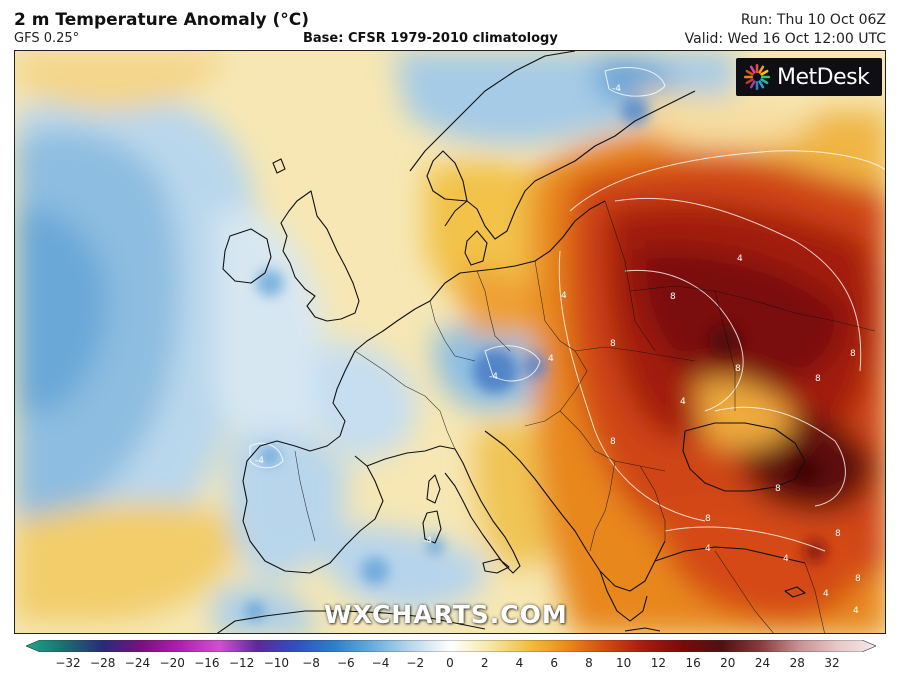 Image resolution: width=900 pixels, height=689 pixels. I want to click on colorbar-tick-label: −10, so click(276, 663).